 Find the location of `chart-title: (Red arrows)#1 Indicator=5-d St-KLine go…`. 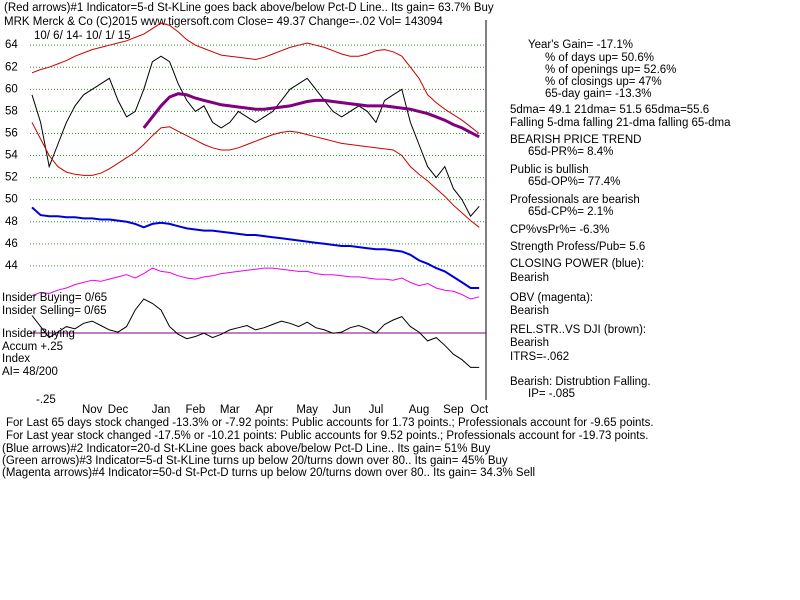

chart-title: (Red arrows)#1 Indicator=5-d St-KLine go… is located at coordinates (249, 8).